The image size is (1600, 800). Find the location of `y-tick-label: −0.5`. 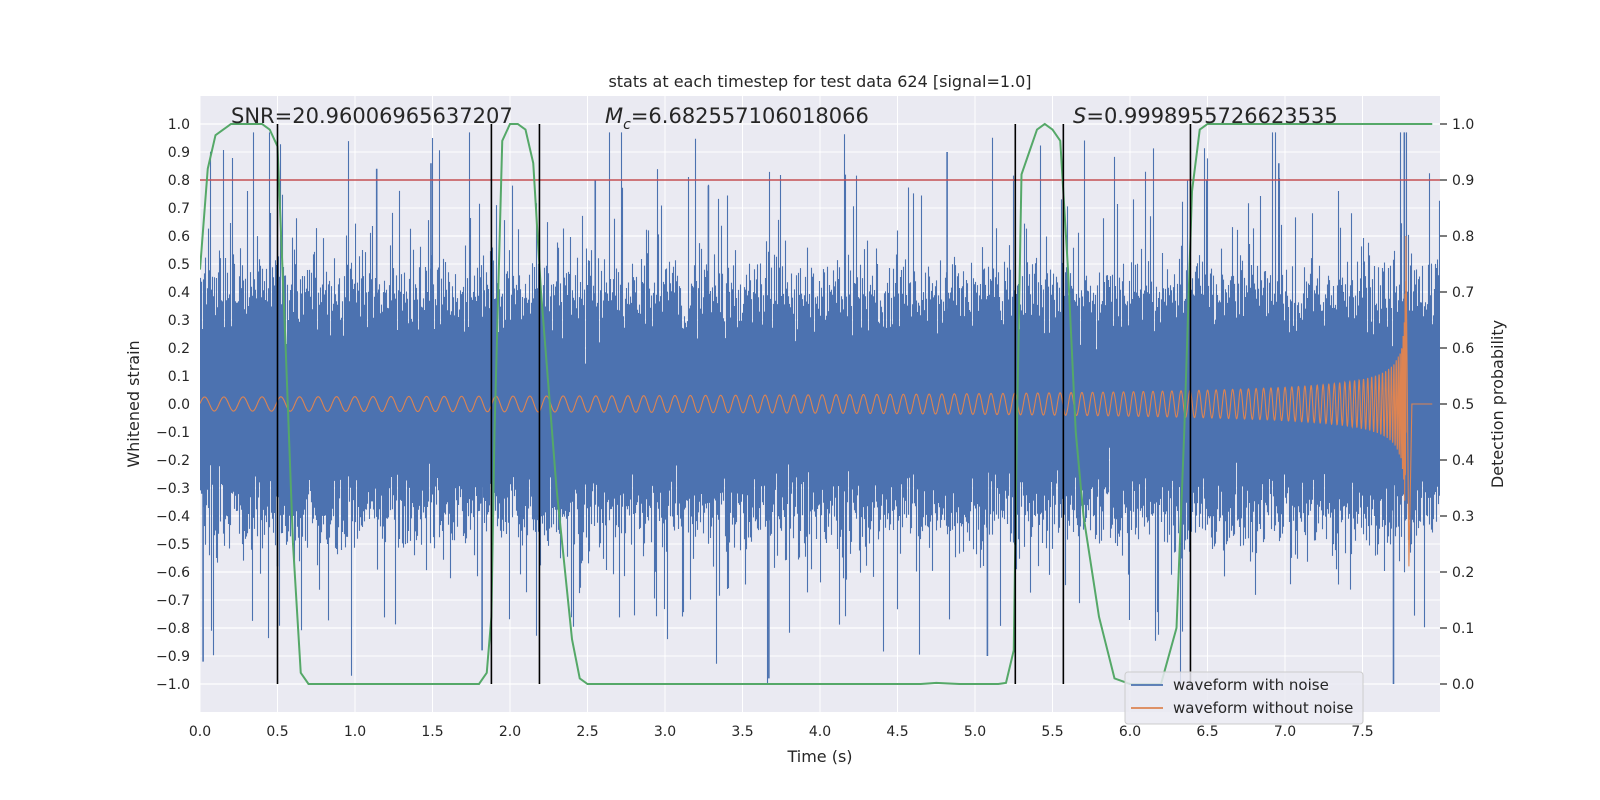

y-tick-label: −0.5 is located at coordinates (173, 545).